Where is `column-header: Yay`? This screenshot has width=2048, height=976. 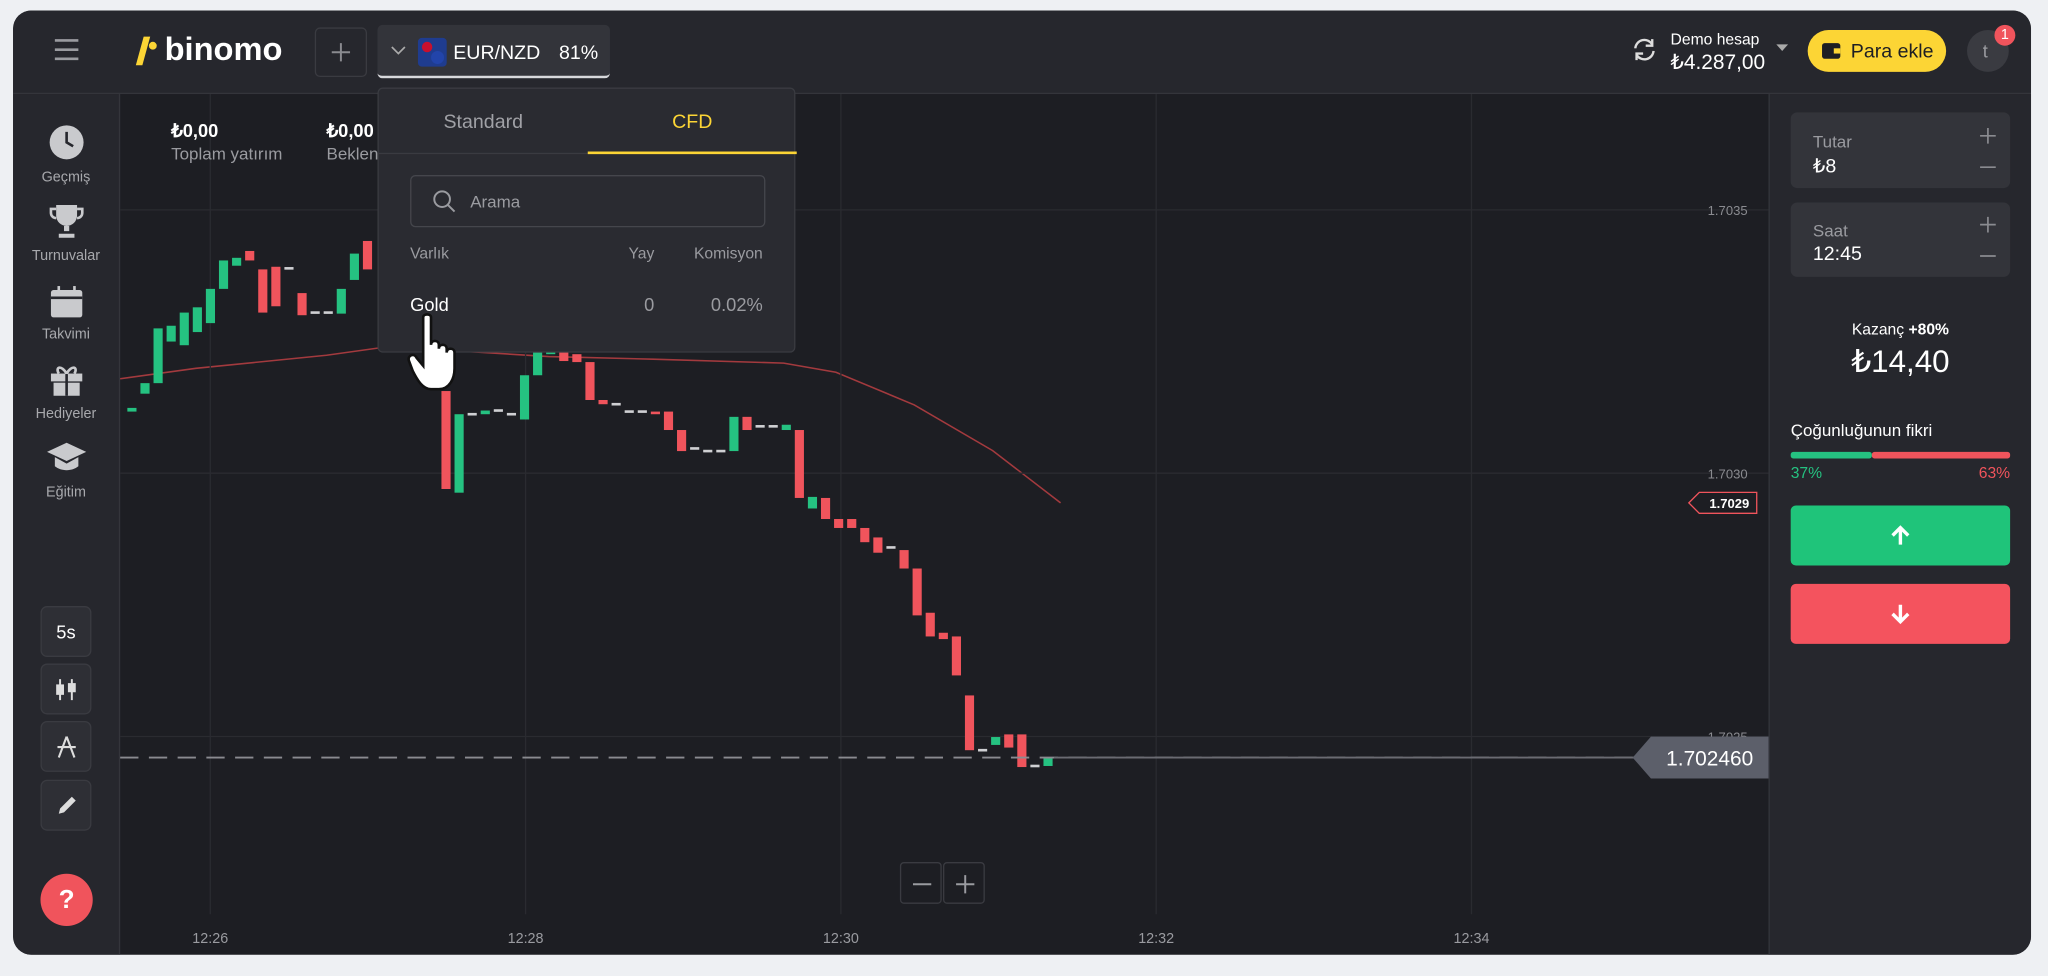 column-header: Yay is located at coordinates (641, 253).